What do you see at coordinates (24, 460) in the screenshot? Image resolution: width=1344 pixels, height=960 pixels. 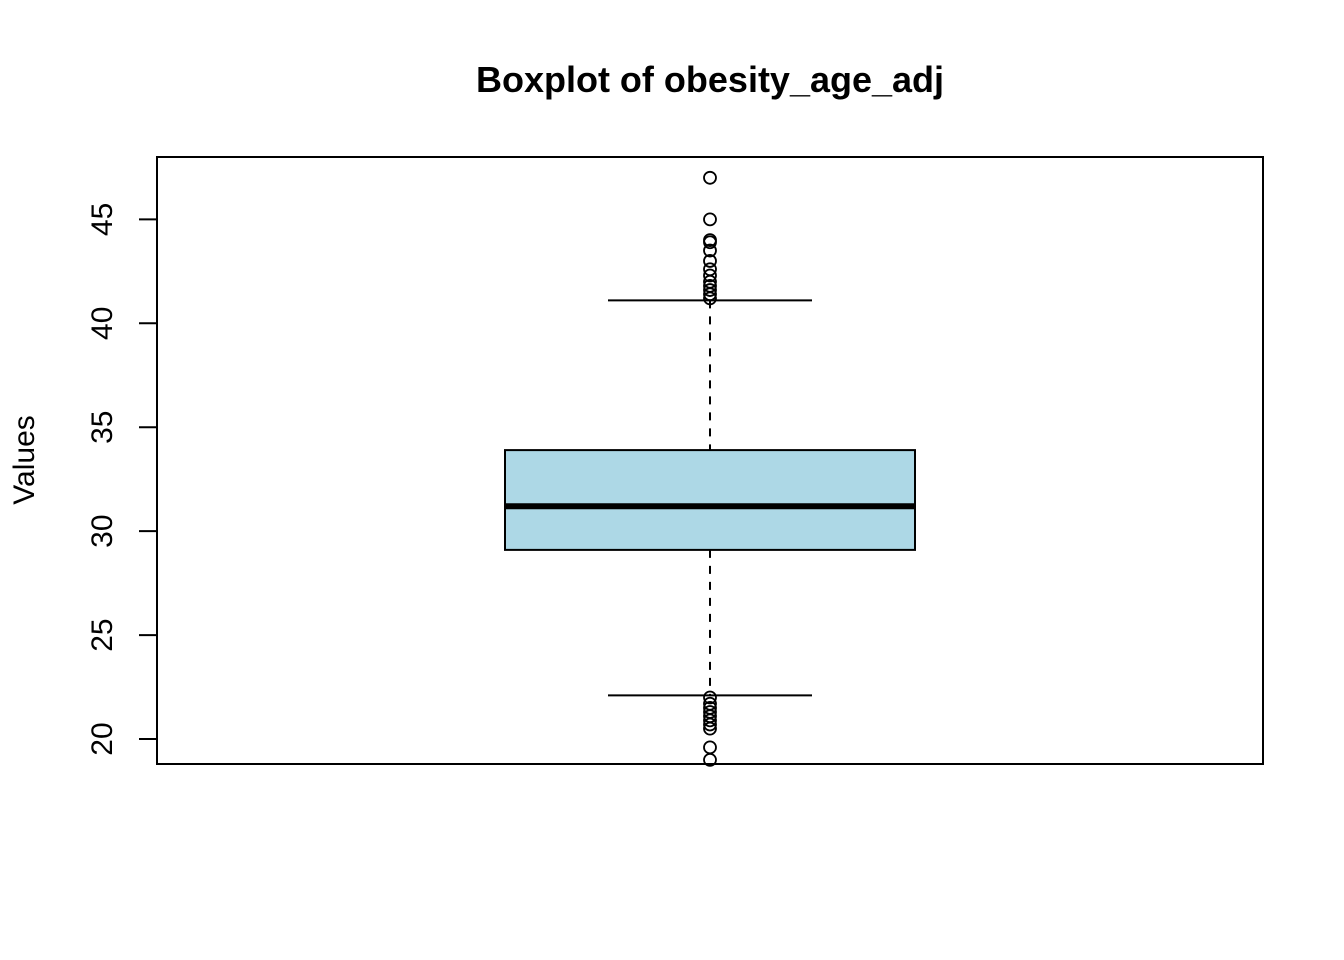 I see `y-axis-label: Values` at bounding box center [24, 460].